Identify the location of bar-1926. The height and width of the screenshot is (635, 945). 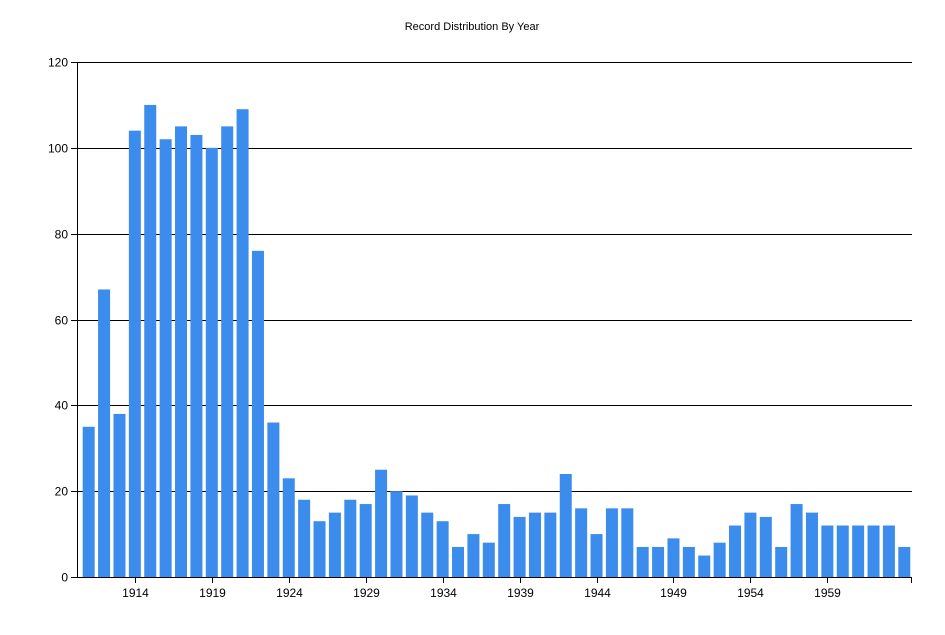
(319, 549).